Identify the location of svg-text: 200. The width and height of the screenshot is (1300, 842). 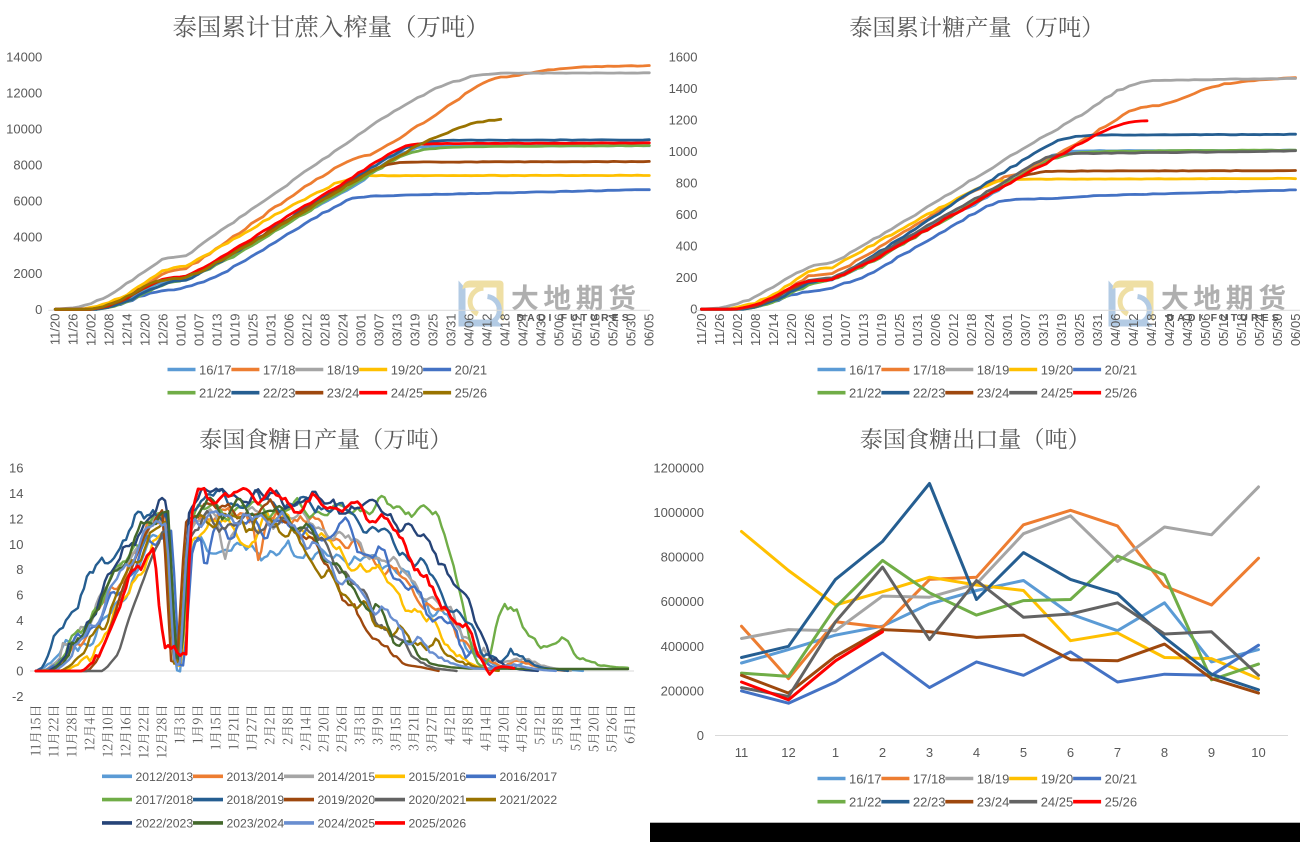
(687, 277).